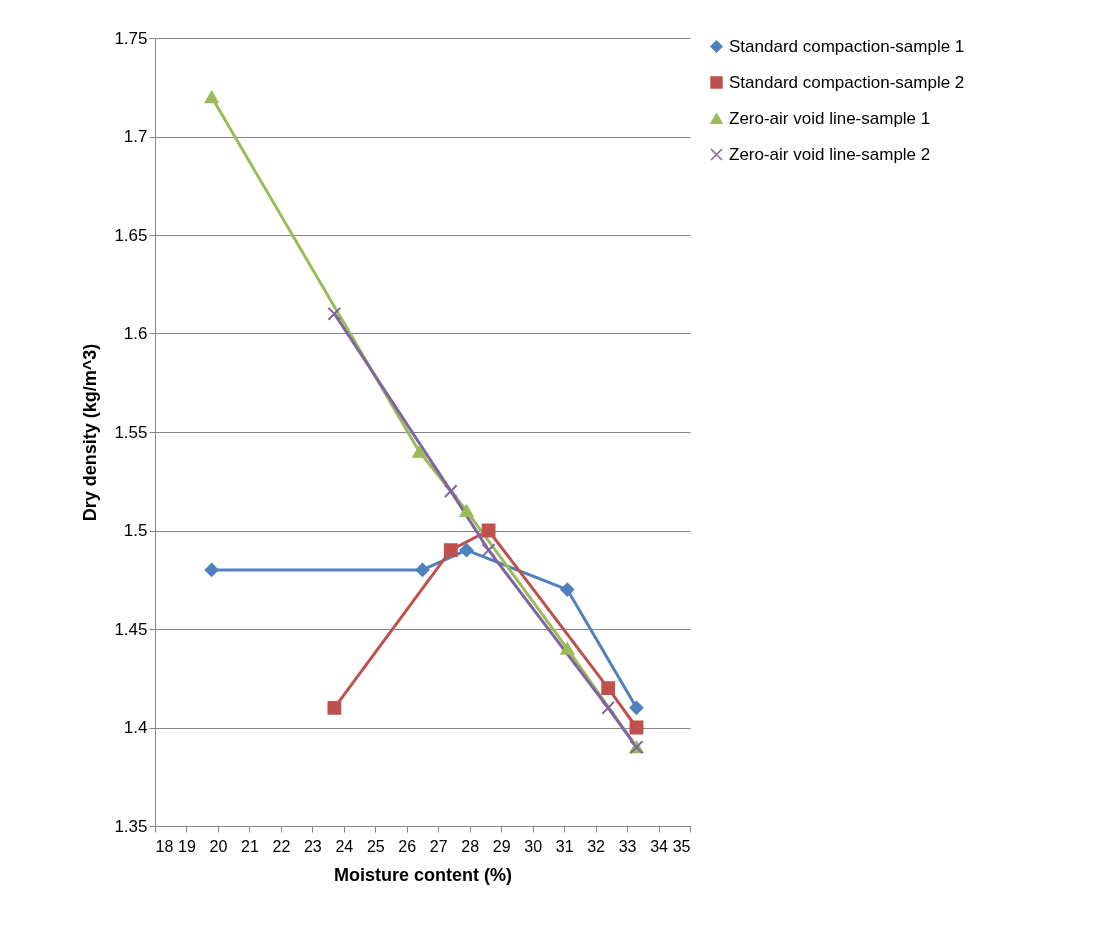  I want to click on x-tick-label: 23, so click(312, 846).